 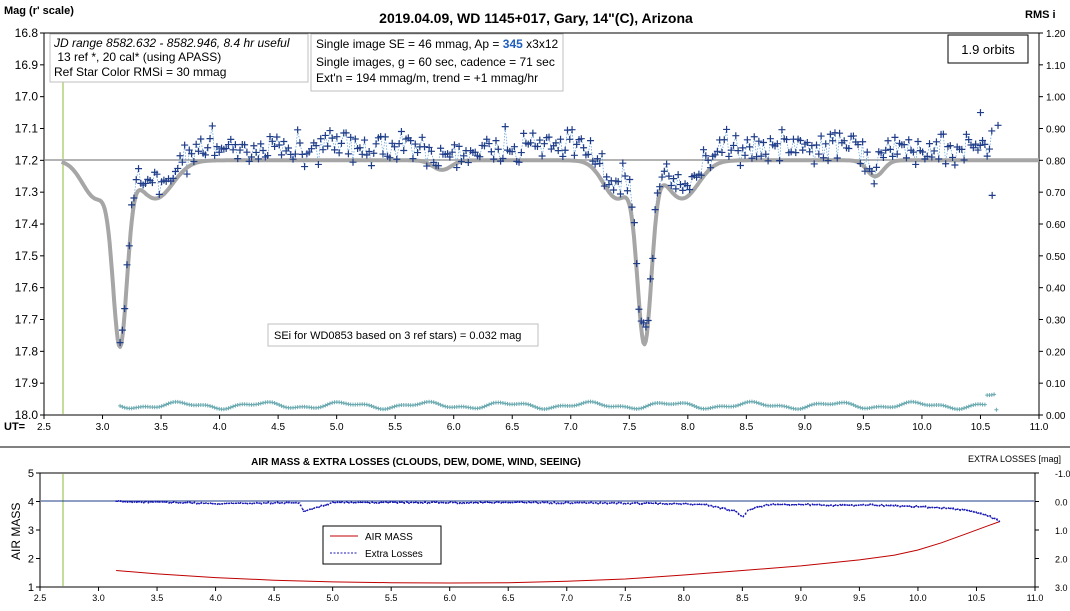 I want to click on bottom-y-ticks-left: 5 4 3 2 1, so click(x=34, y=531).